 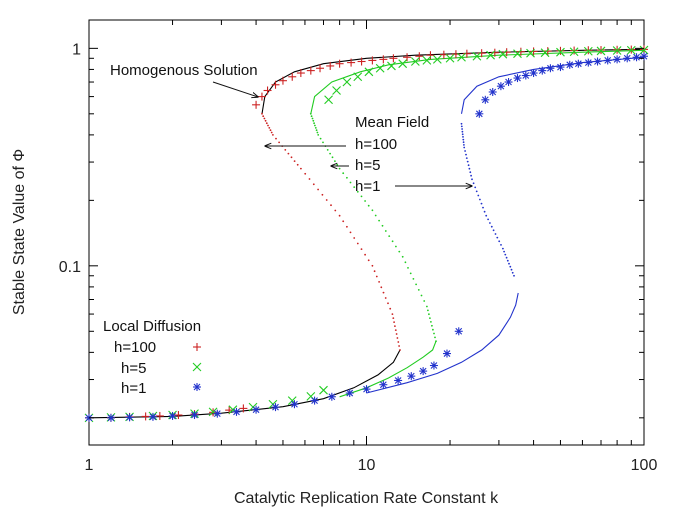 What do you see at coordinates (19, 232) in the screenshot?
I see `y-axis-label: Stable State Value of Φ` at bounding box center [19, 232].